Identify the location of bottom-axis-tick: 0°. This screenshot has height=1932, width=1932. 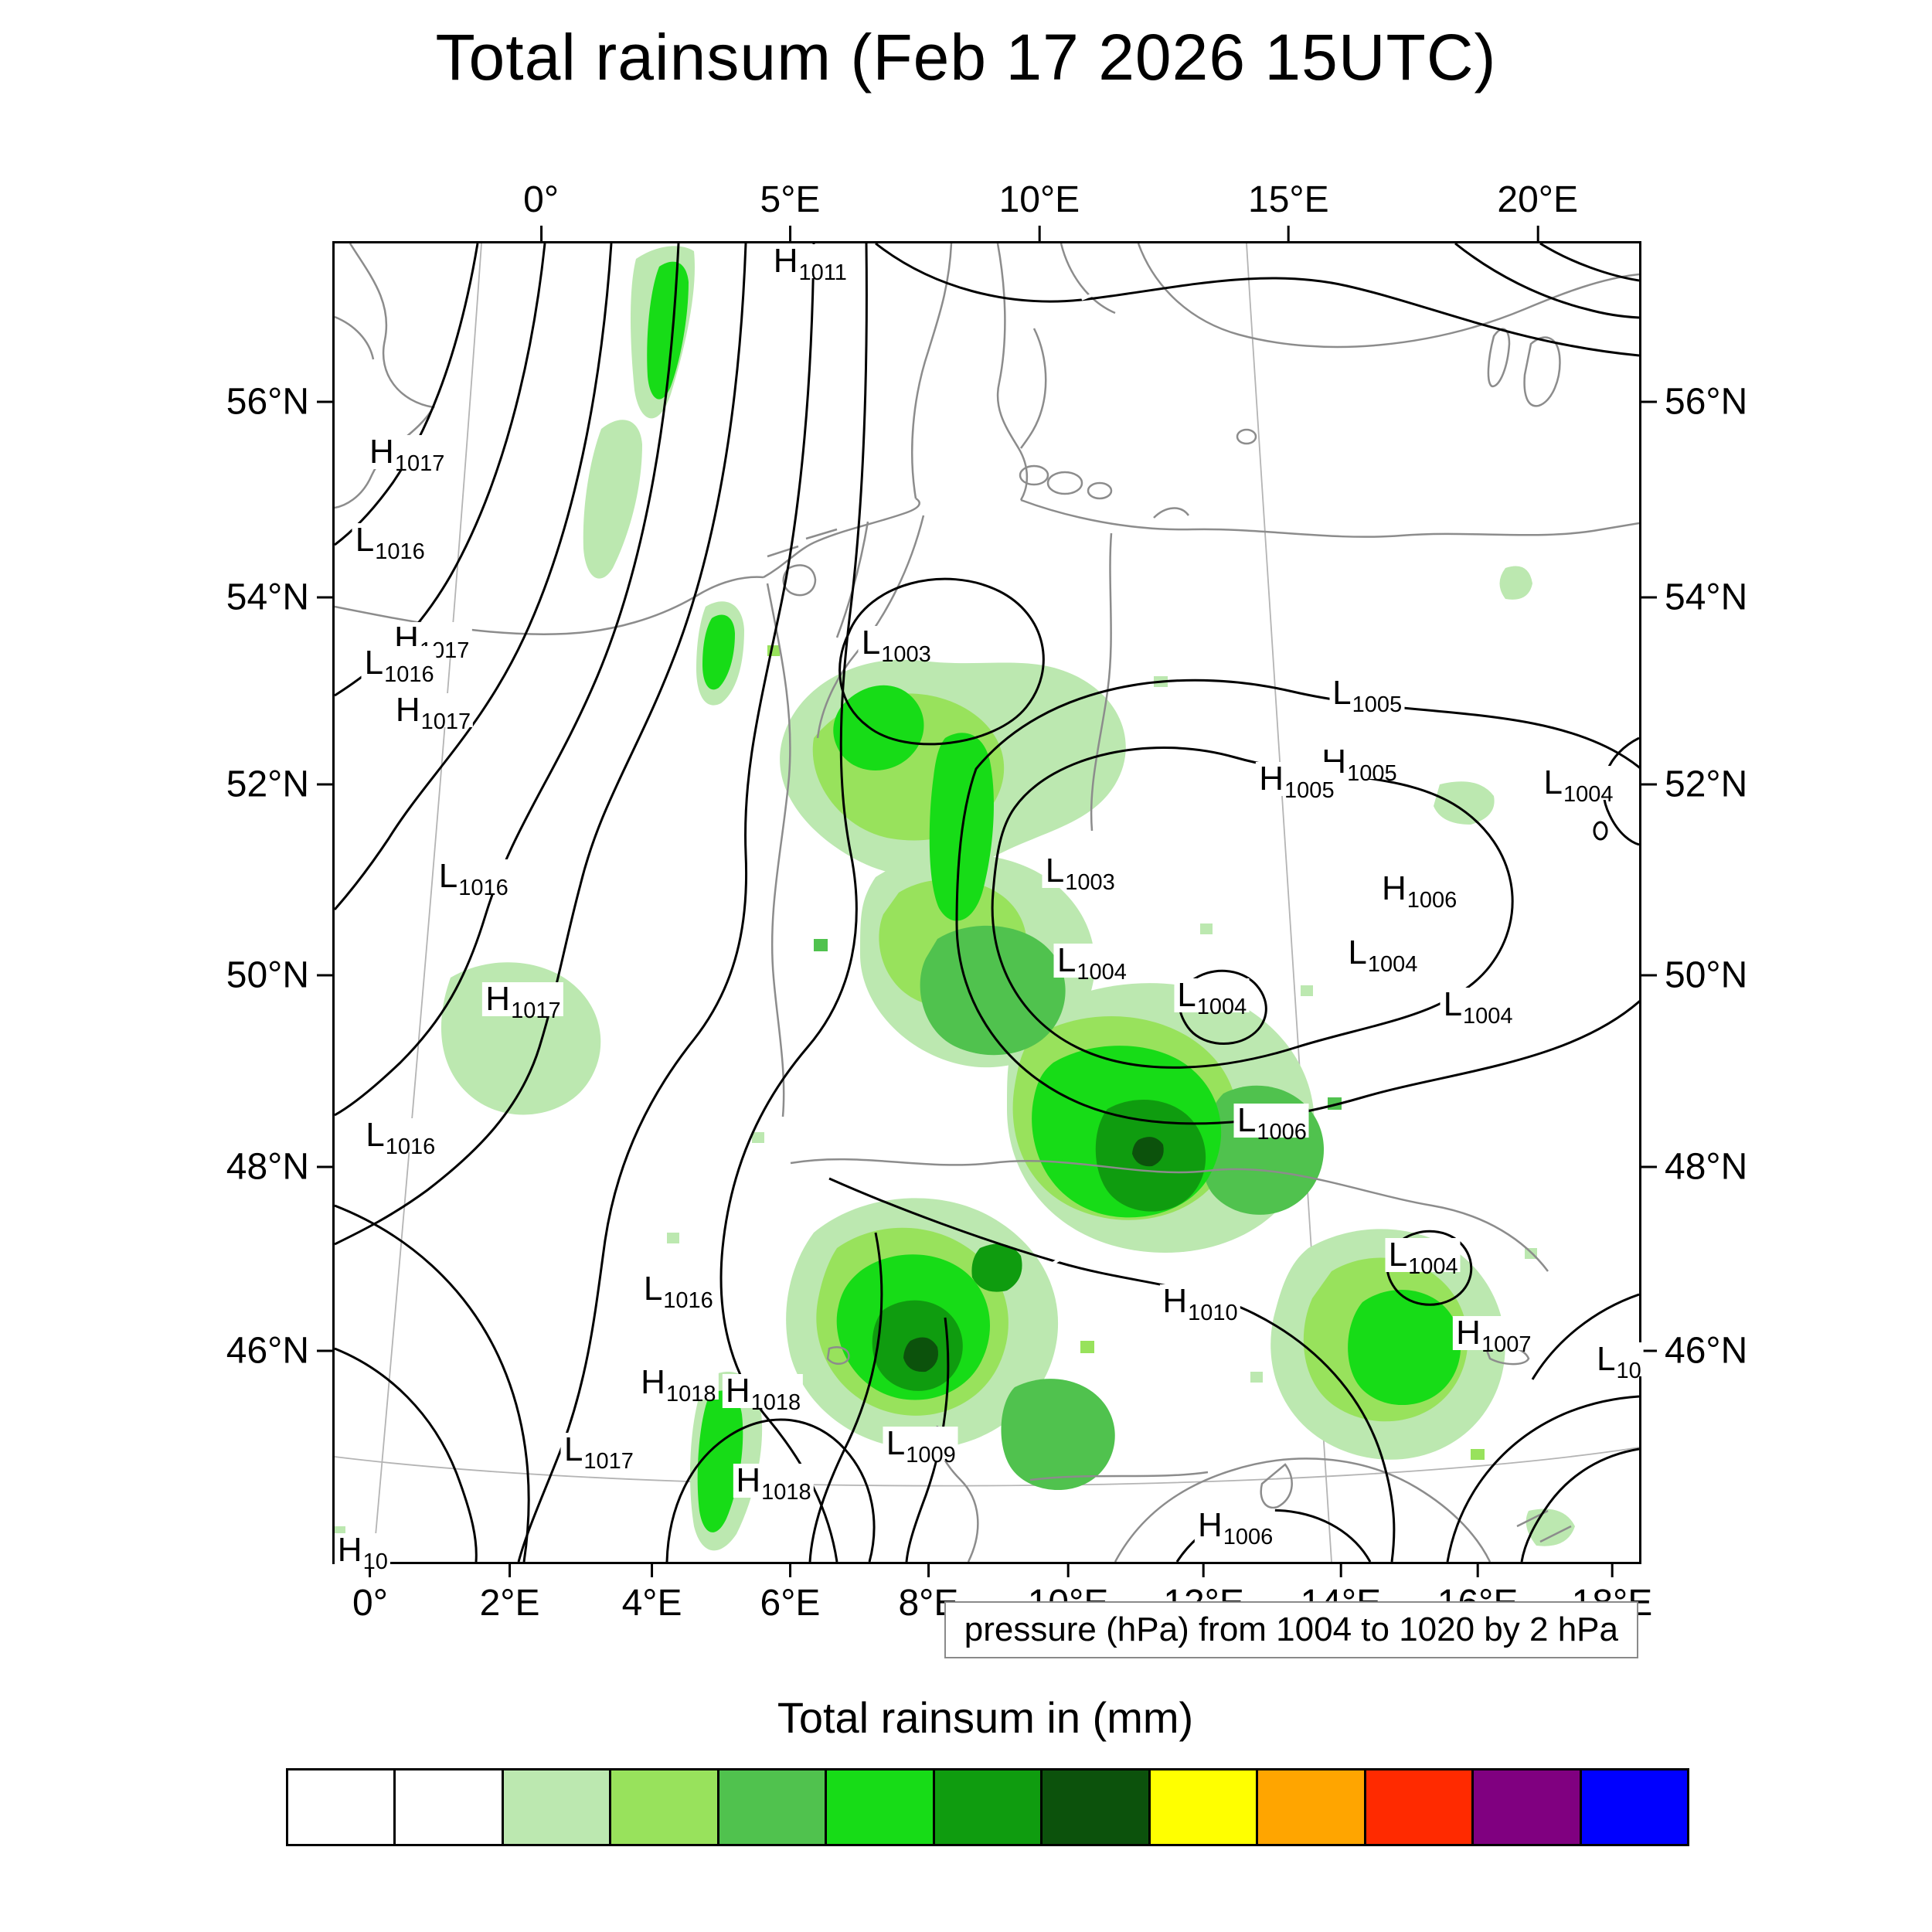
(370, 1593).